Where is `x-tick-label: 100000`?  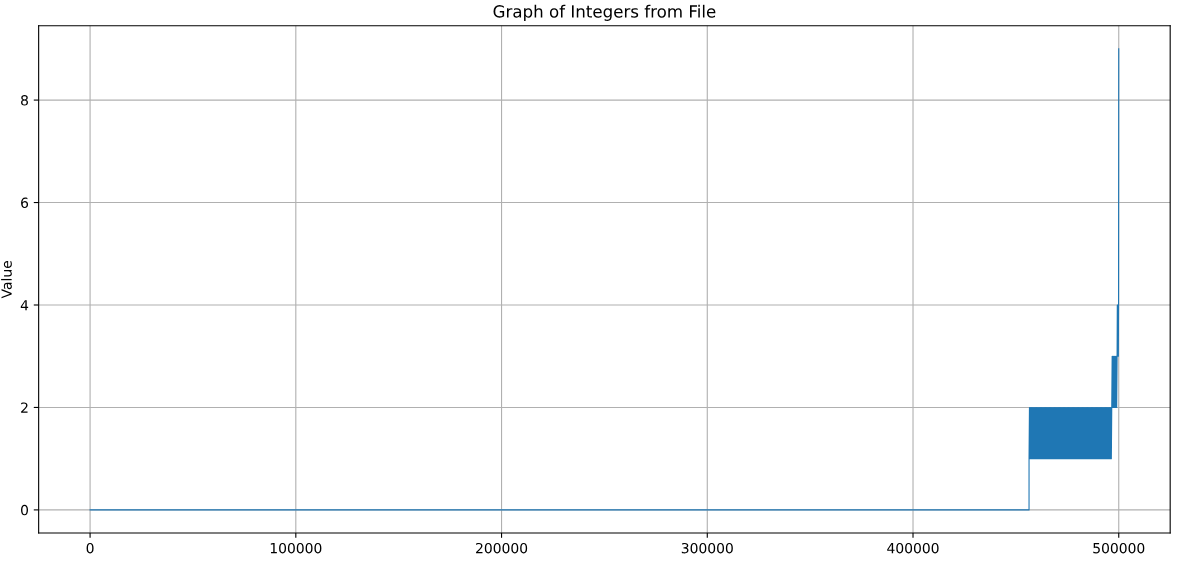 x-tick-label: 100000 is located at coordinates (296, 548).